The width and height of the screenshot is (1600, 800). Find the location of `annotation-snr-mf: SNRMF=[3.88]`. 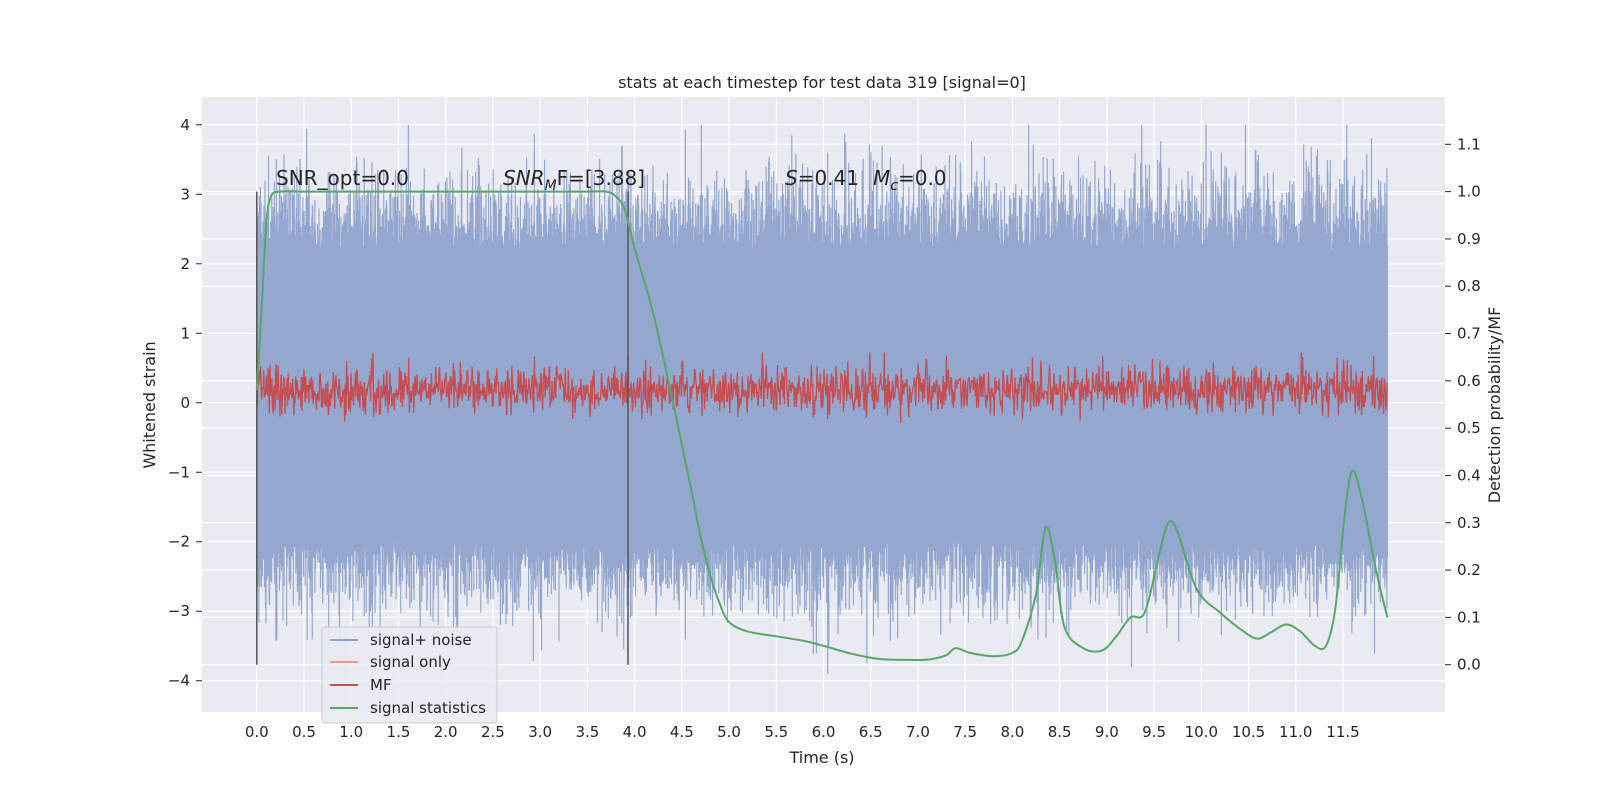

annotation-snr-mf: SNRMF=[3.88] is located at coordinates (574, 180).